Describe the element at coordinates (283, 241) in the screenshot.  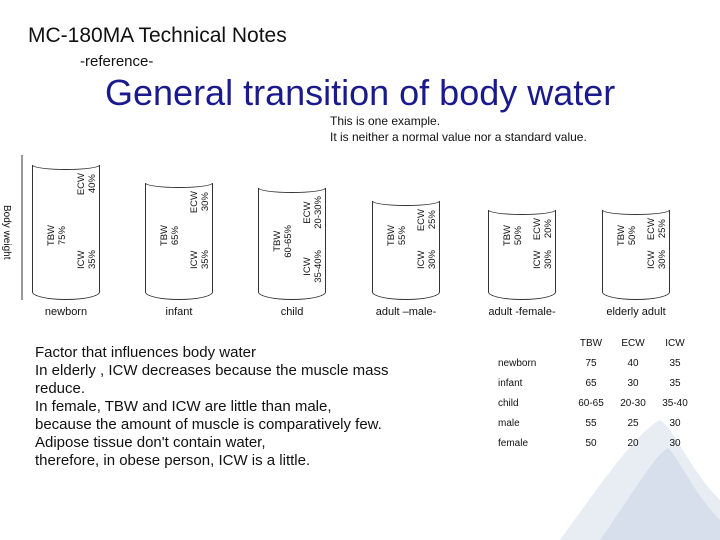
I see `tbw-label: TBW 60-65%` at that location.